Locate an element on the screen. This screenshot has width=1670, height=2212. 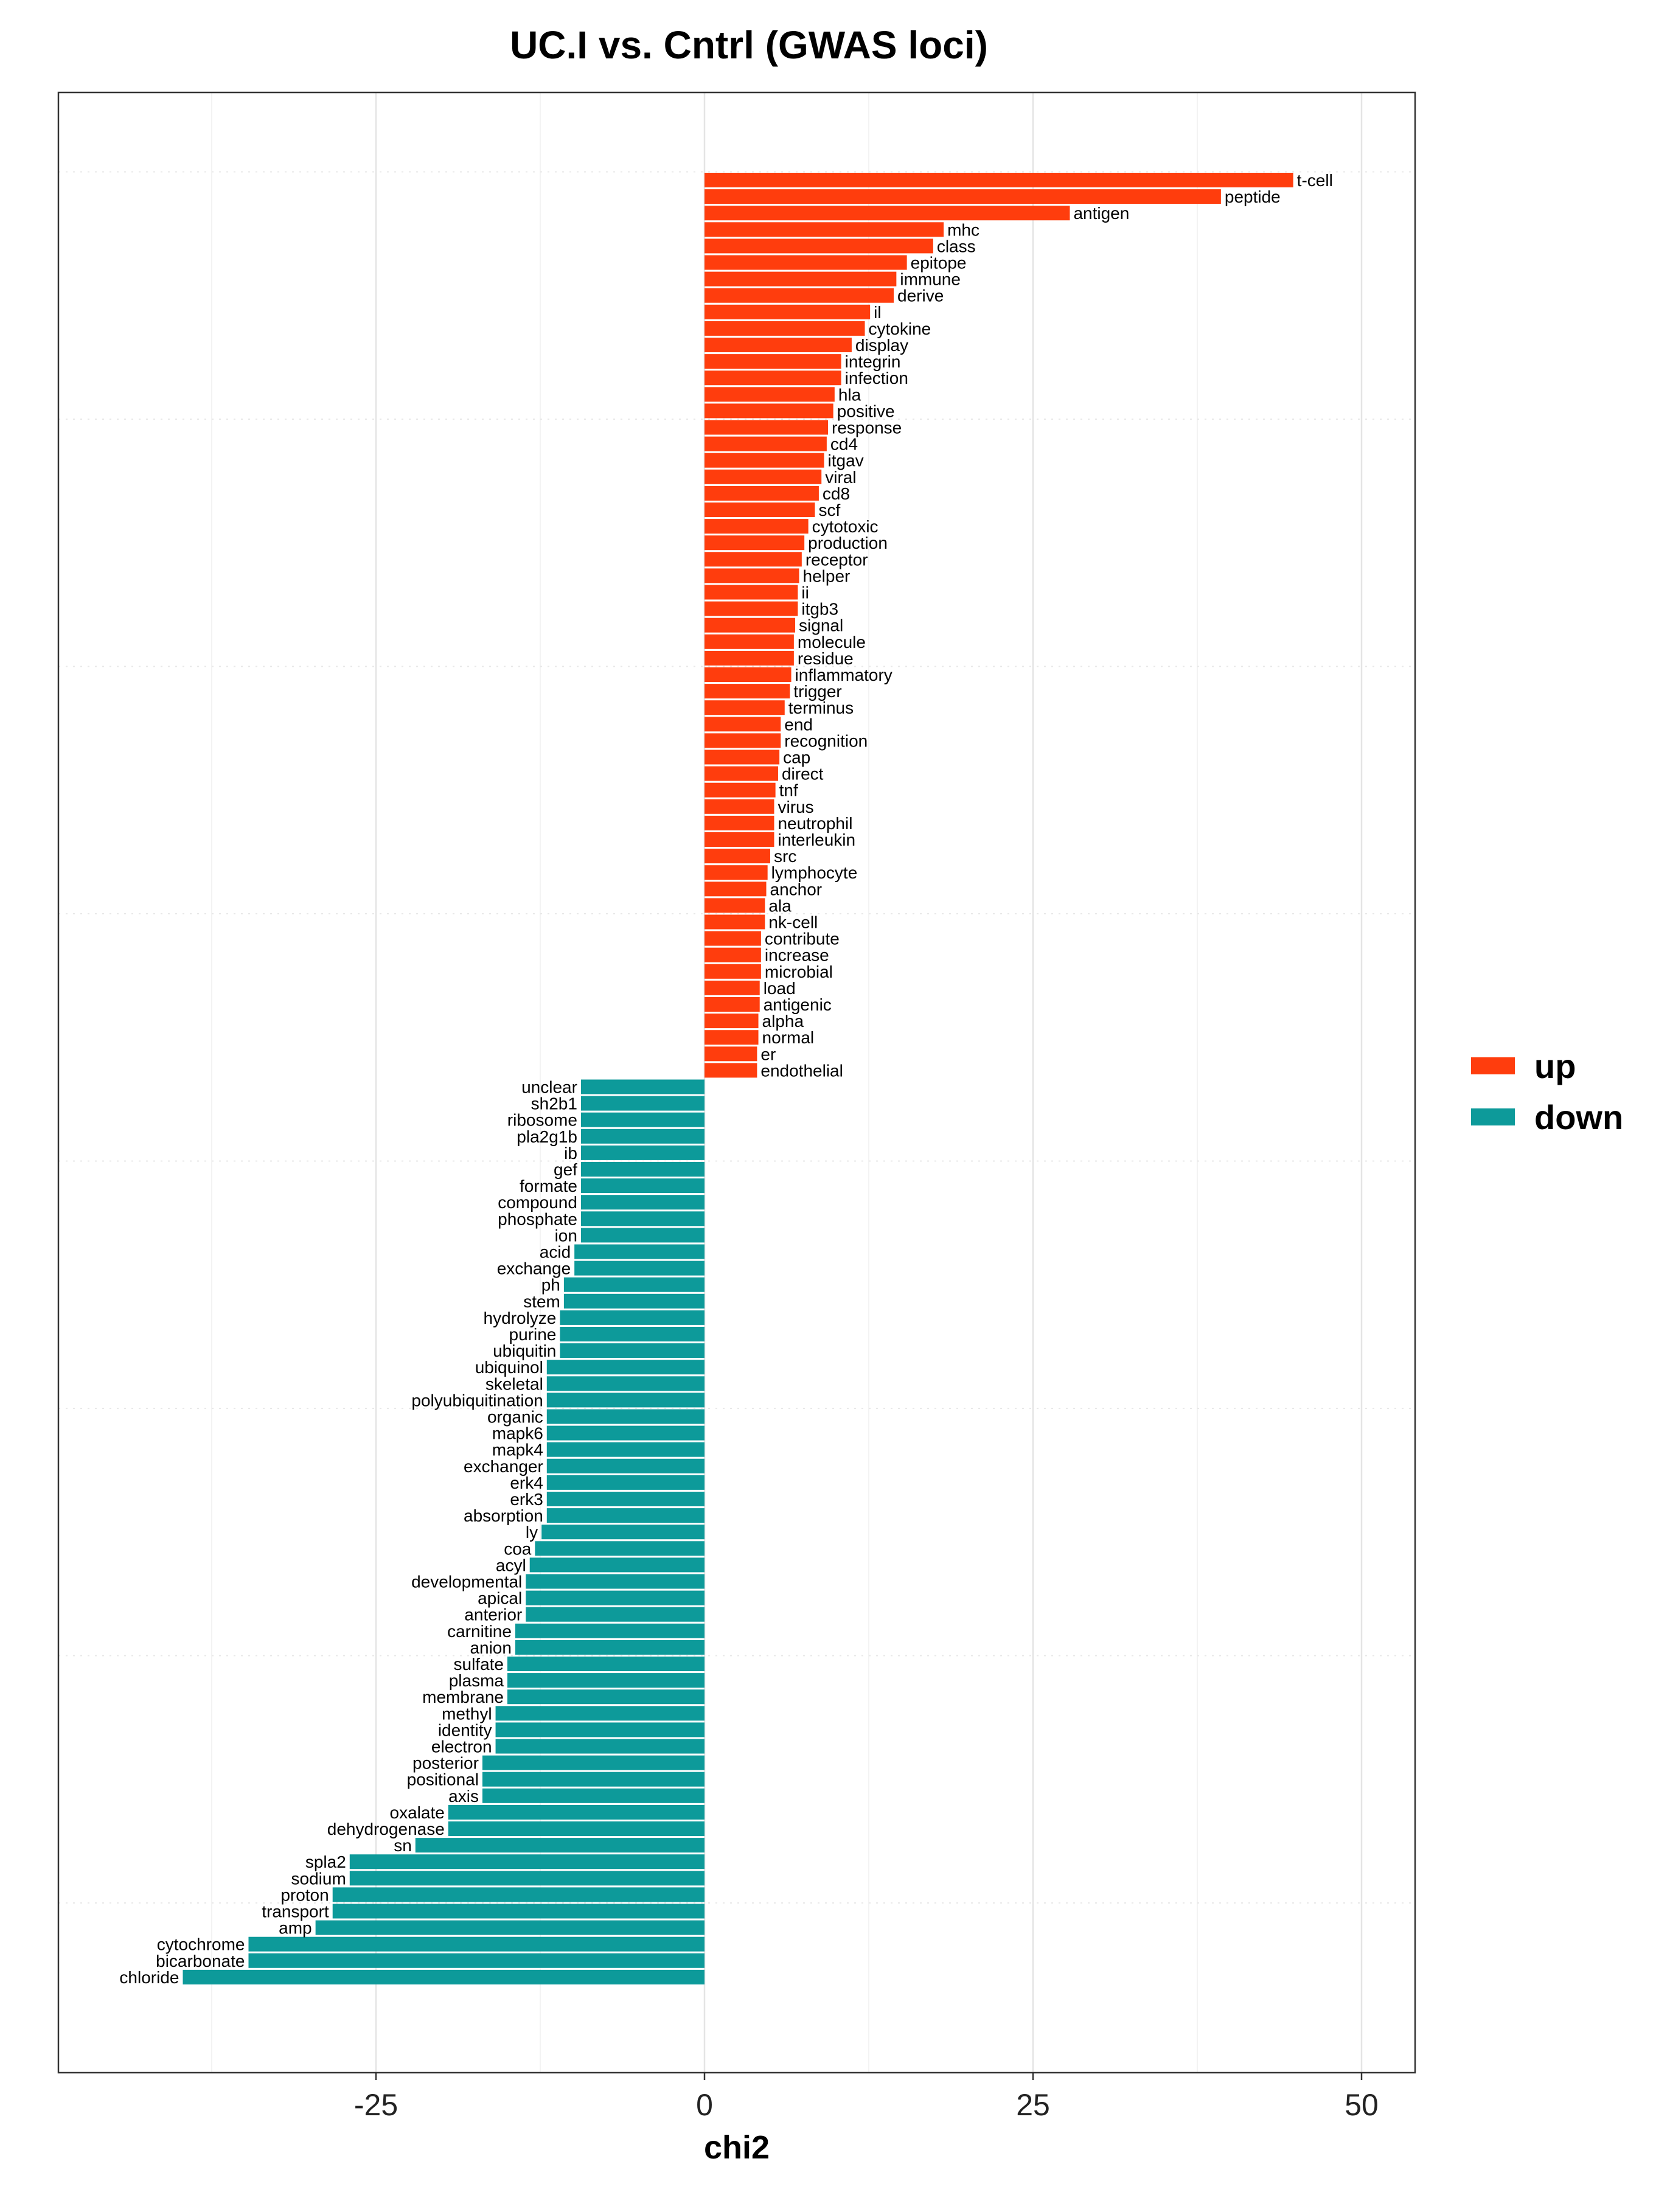
bar-label: cap is located at coordinates (797, 757).